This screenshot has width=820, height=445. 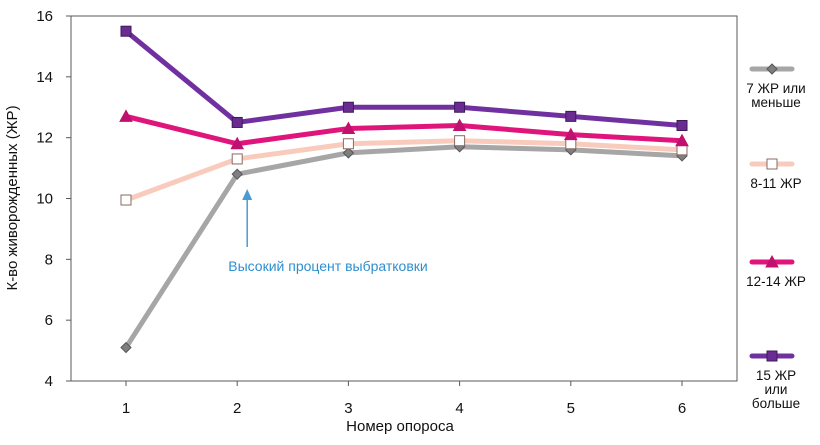 What do you see at coordinates (776, 271) in the screenshot?
I see `legend-item: 12-14 ЖР` at bounding box center [776, 271].